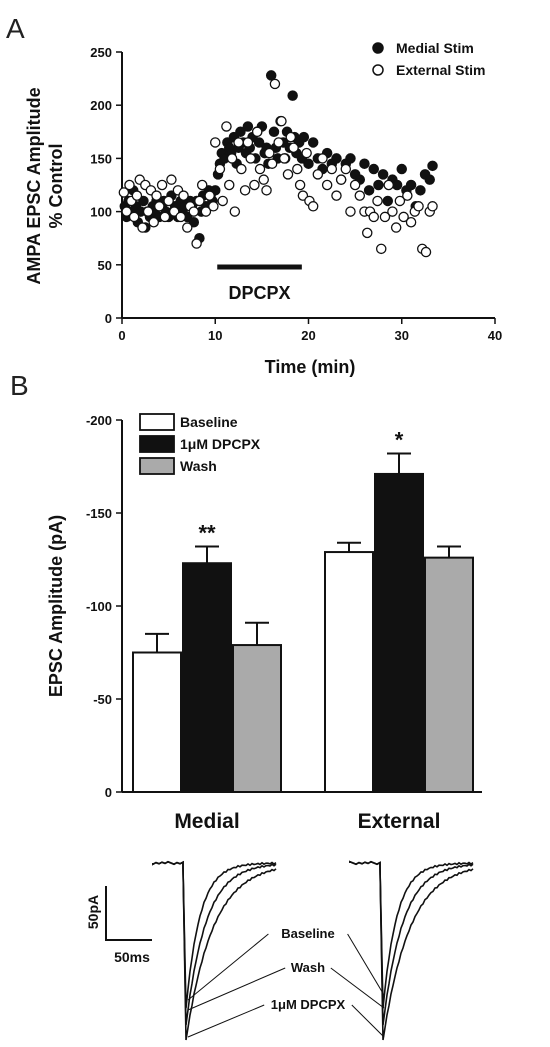 This screenshot has width=550, height=1047. What do you see at coordinates (260, 293) in the screenshot?
I see `dpcpx-label: DPCPX` at bounding box center [260, 293].